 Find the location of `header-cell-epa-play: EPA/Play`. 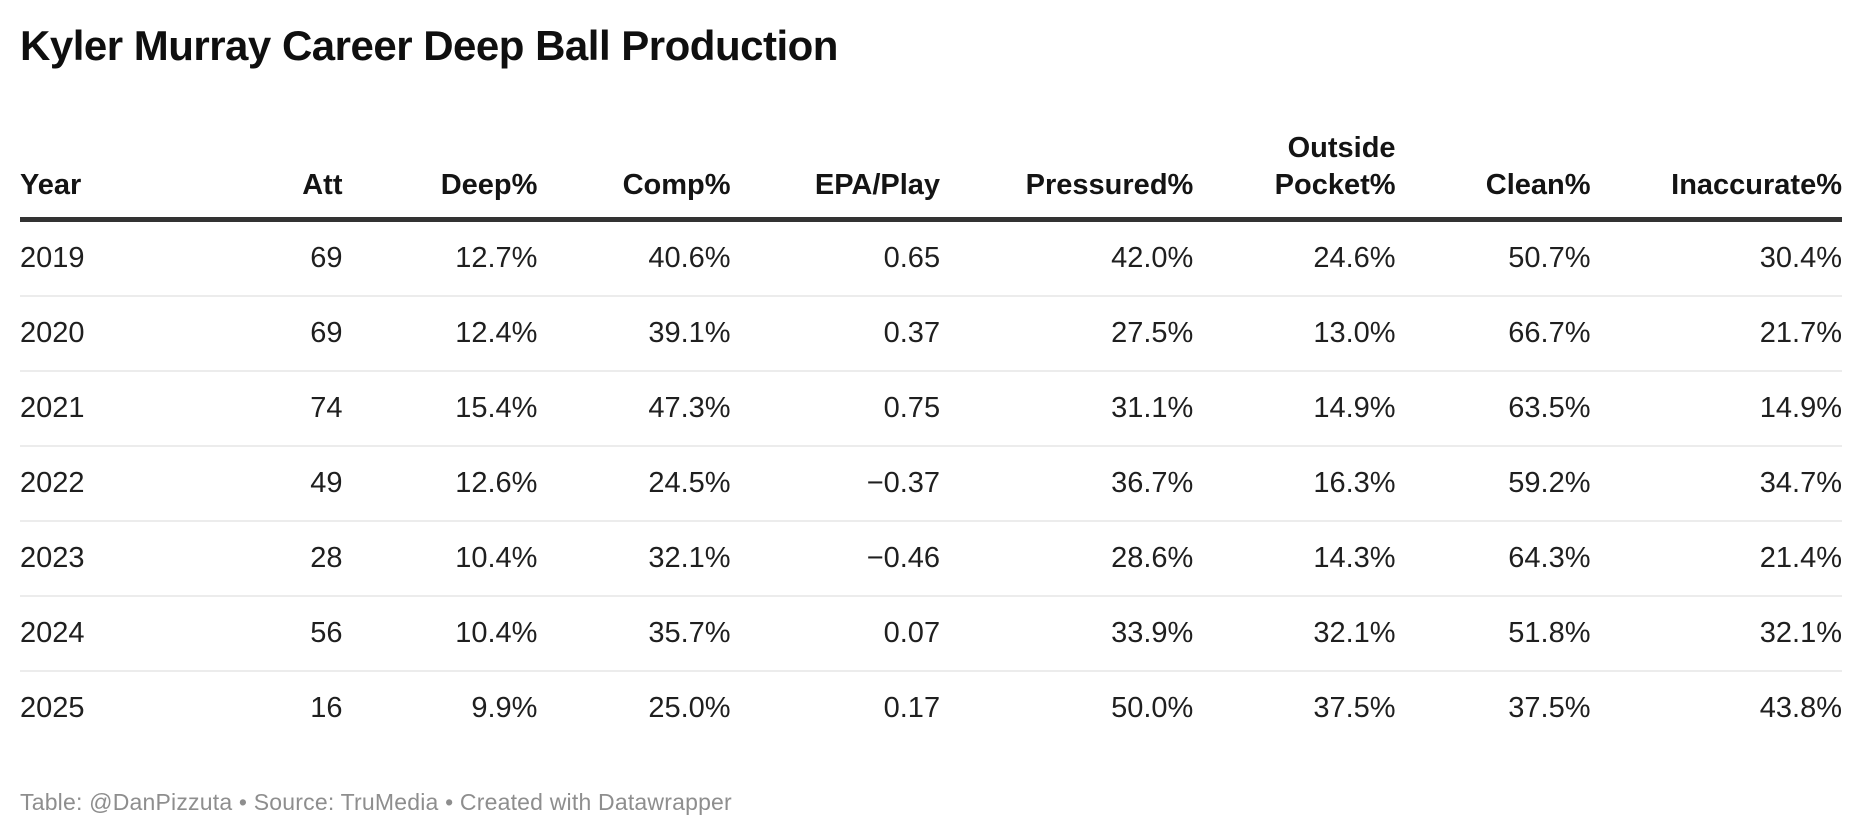

header-cell-epa-play: EPA/Play is located at coordinates (835, 150).